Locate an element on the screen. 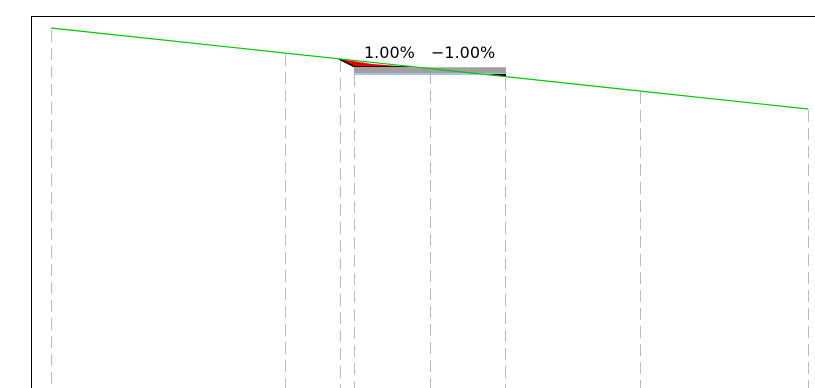 This screenshot has height=388, width=815. pavement-layer is located at coordinates (430, 70).